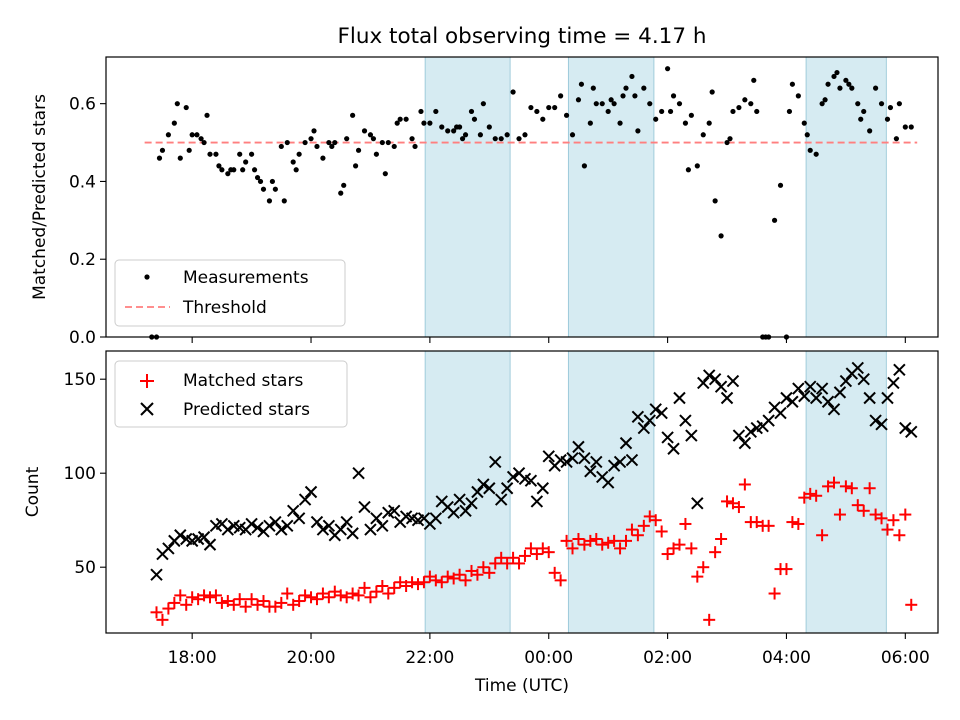 The width and height of the screenshot is (960, 720). I want to click on bottom-legend-box, so click(231, 394).